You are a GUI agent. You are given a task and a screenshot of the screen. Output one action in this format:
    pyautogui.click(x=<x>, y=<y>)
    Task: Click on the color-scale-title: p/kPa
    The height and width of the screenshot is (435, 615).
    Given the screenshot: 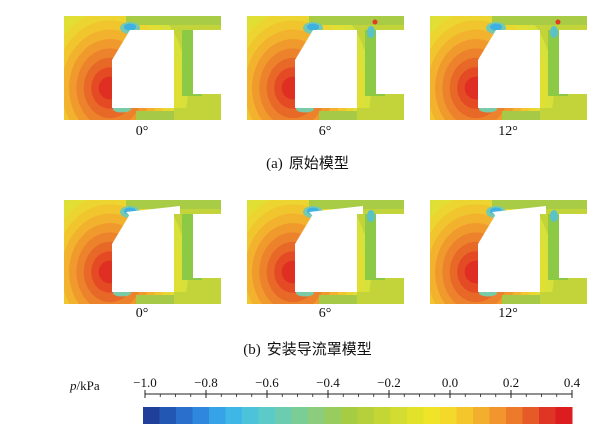 What is the action you would take?
    pyautogui.click(x=85, y=386)
    